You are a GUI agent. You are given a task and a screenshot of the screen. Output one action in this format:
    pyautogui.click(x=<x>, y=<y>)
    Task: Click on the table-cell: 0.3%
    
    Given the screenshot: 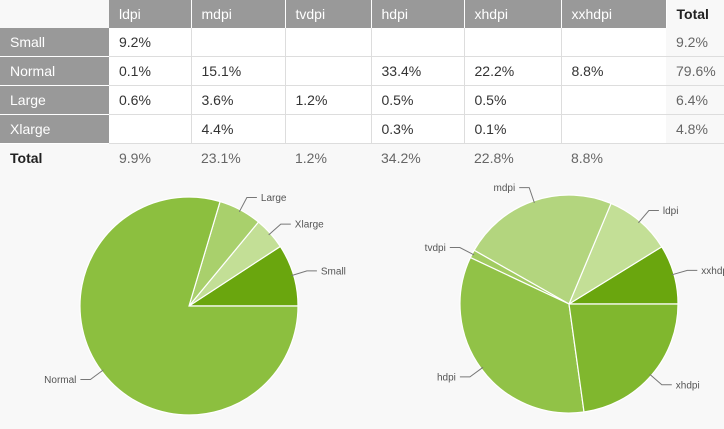 What is the action you would take?
    pyautogui.click(x=418, y=129)
    